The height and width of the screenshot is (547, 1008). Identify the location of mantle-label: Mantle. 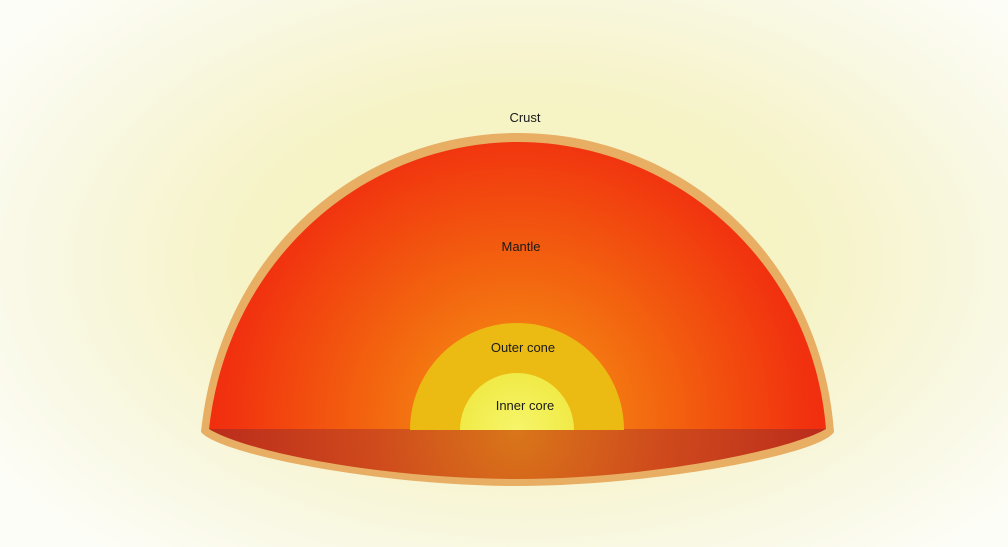
(520, 246).